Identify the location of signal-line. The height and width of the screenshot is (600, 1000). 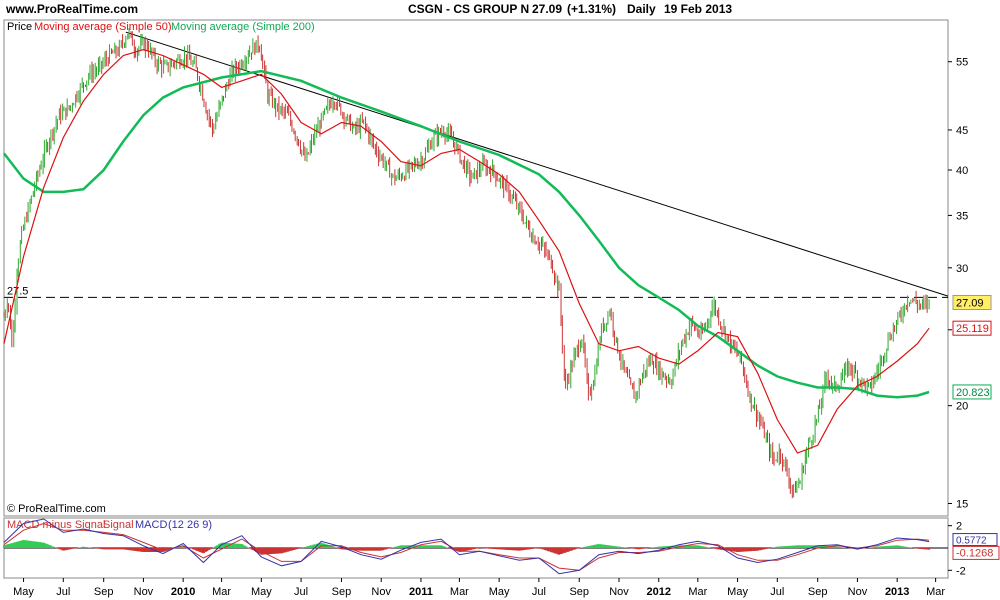
(466, 546).